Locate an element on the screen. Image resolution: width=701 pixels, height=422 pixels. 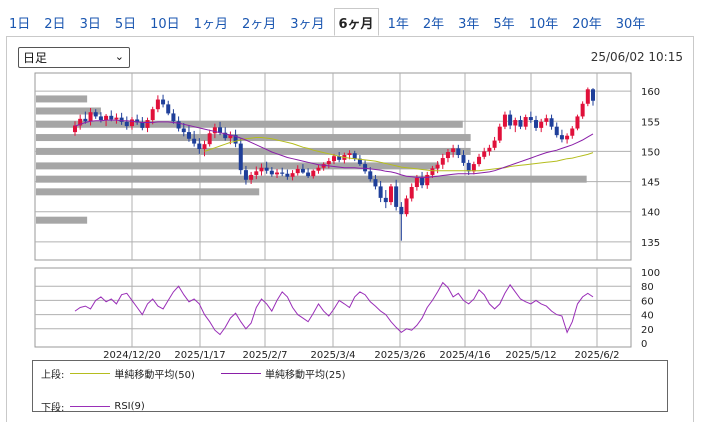
rsi-tick-label: 80 is located at coordinates (647, 287).